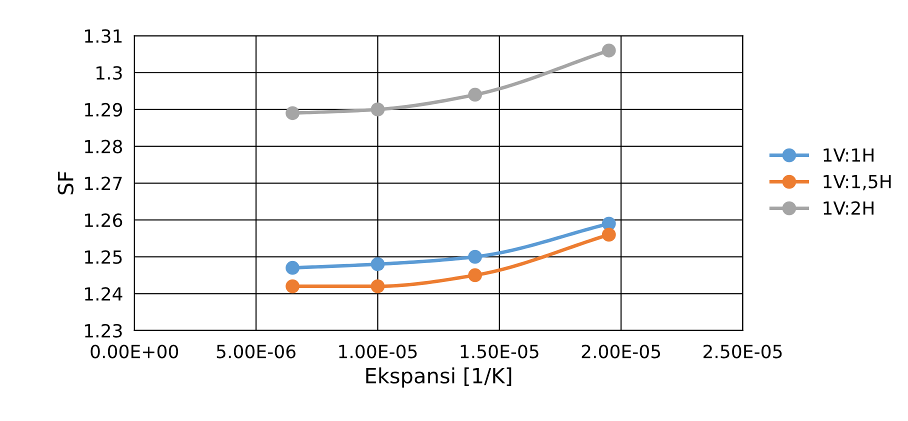 Image resolution: width=908 pixels, height=421 pixels. Describe the element at coordinates (499, 351) in the screenshot. I see `x-tick-label: 1.50E-05` at that location.